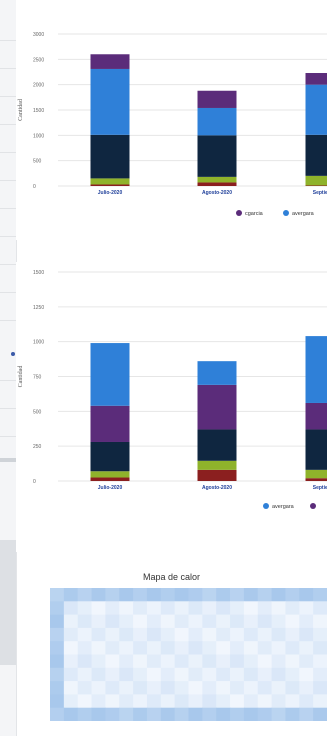  I want to click on x-tick-label: Septiembr, so click(320, 193).